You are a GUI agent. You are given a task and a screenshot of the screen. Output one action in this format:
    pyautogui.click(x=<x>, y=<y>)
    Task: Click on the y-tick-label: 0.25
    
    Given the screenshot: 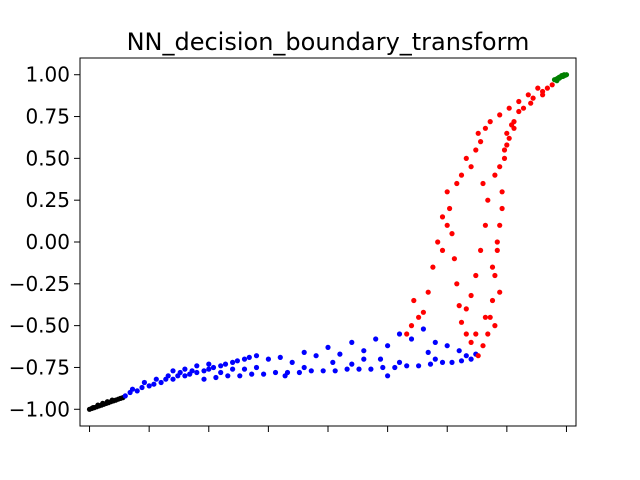 What is the action you would take?
    pyautogui.click(x=47, y=200)
    